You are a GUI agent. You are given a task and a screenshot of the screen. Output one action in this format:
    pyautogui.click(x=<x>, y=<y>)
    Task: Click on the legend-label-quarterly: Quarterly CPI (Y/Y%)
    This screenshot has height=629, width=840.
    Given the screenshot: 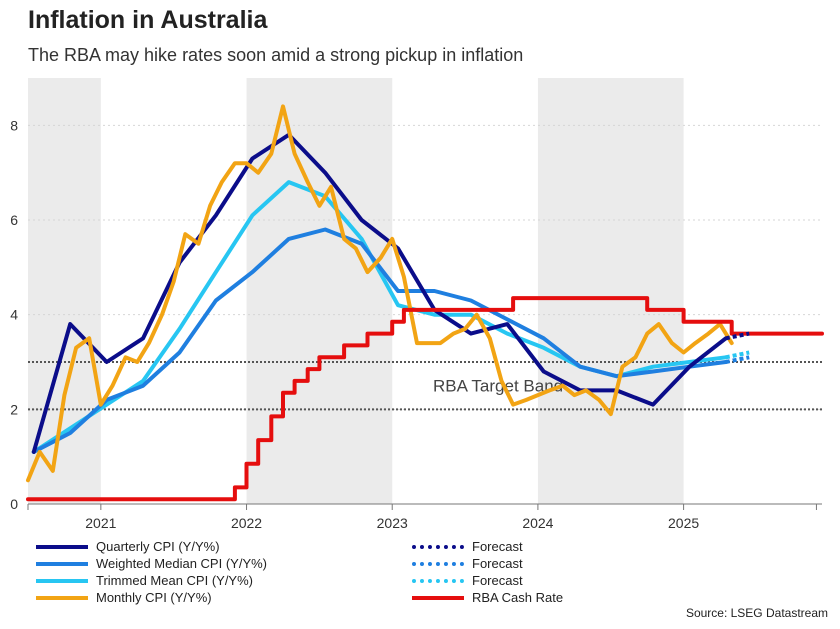 What is the action you would take?
    pyautogui.click(x=158, y=546)
    